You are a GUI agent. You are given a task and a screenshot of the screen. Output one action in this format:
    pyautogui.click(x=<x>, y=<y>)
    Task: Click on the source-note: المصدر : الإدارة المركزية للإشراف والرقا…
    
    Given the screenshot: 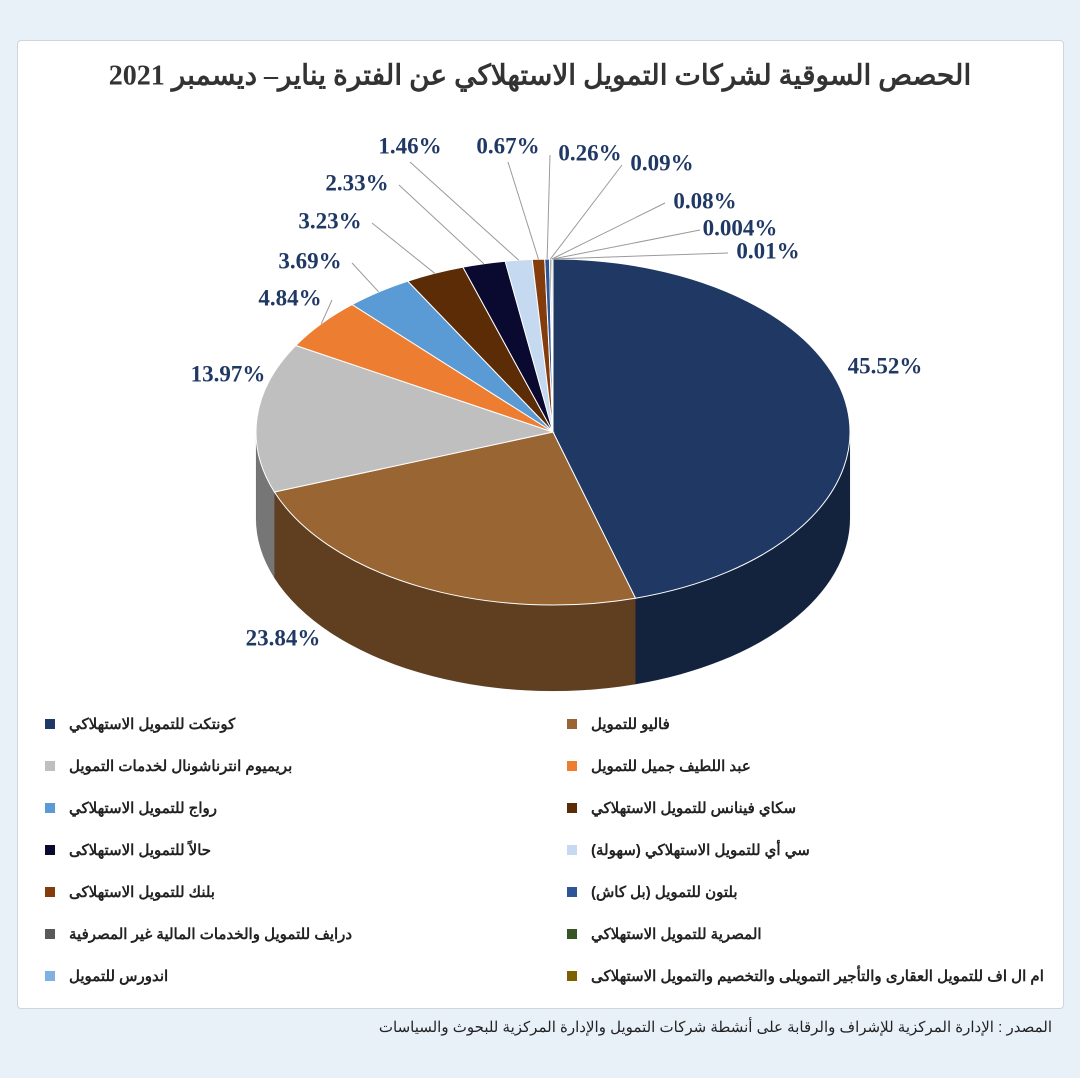 What is the action you would take?
    pyautogui.click(x=715, y=1027)
    